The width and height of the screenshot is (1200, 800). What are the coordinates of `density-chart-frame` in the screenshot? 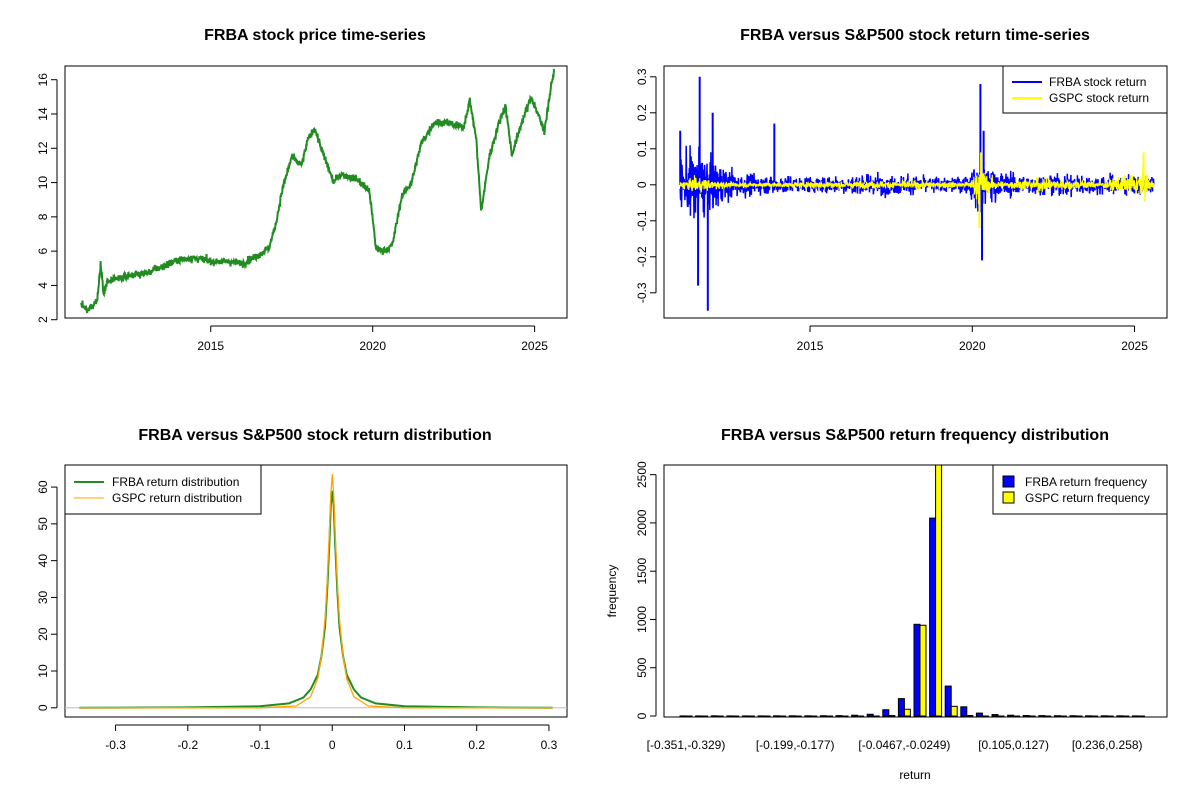 It's located at (316, 591).